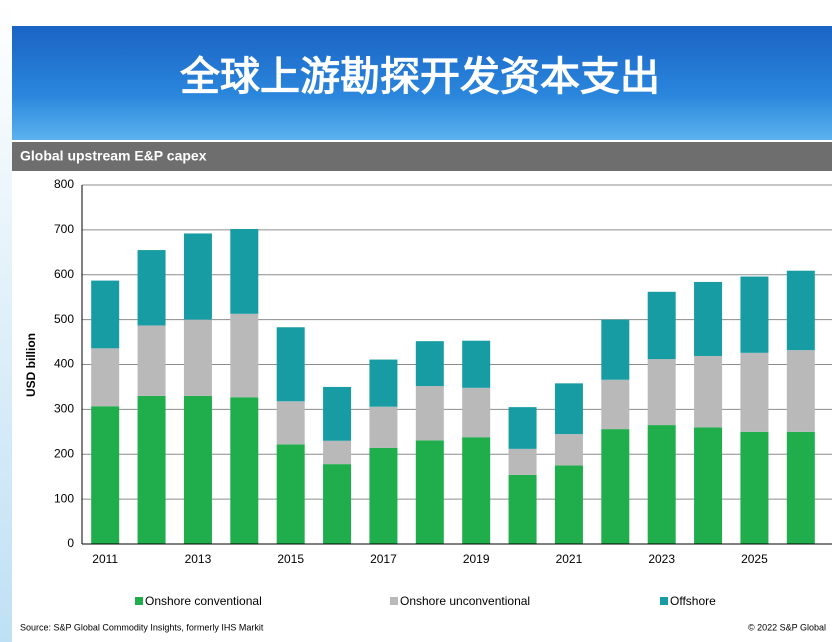  What do you see at coordinates (465, 601) in the screenshot?
I see `legend-label: Onshore unconventional` at bounding box center [465, 601].